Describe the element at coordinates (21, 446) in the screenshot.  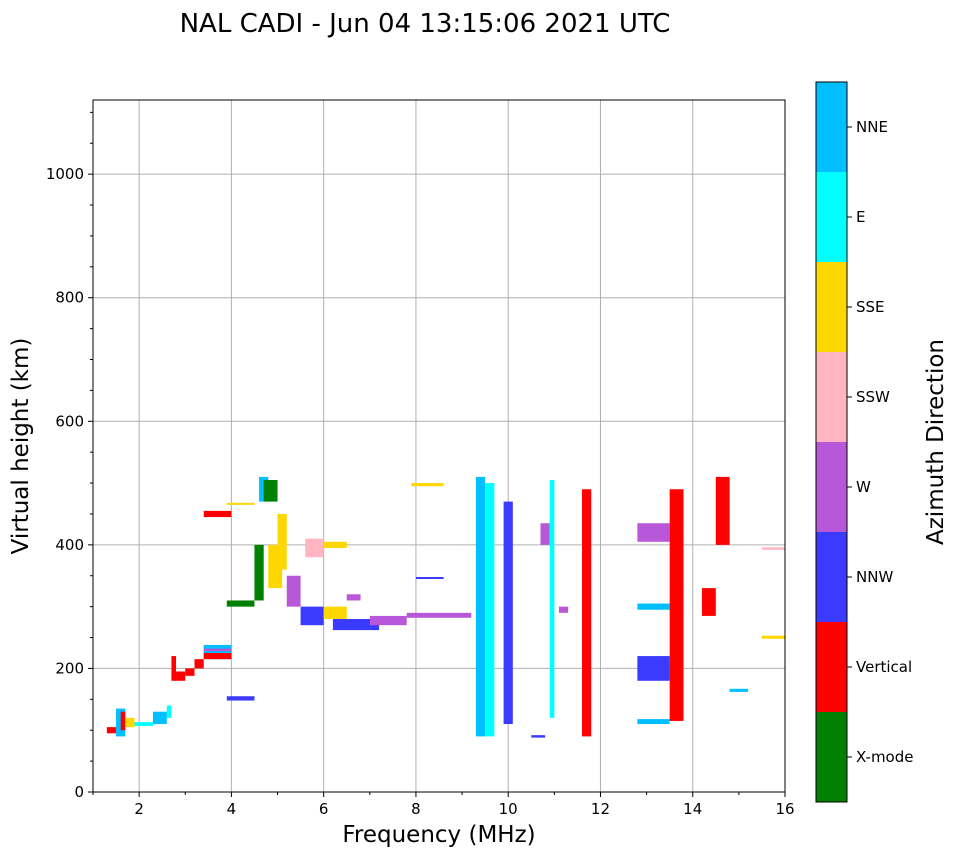
I see `y-axis-label: Virtual height (km)` at that location.